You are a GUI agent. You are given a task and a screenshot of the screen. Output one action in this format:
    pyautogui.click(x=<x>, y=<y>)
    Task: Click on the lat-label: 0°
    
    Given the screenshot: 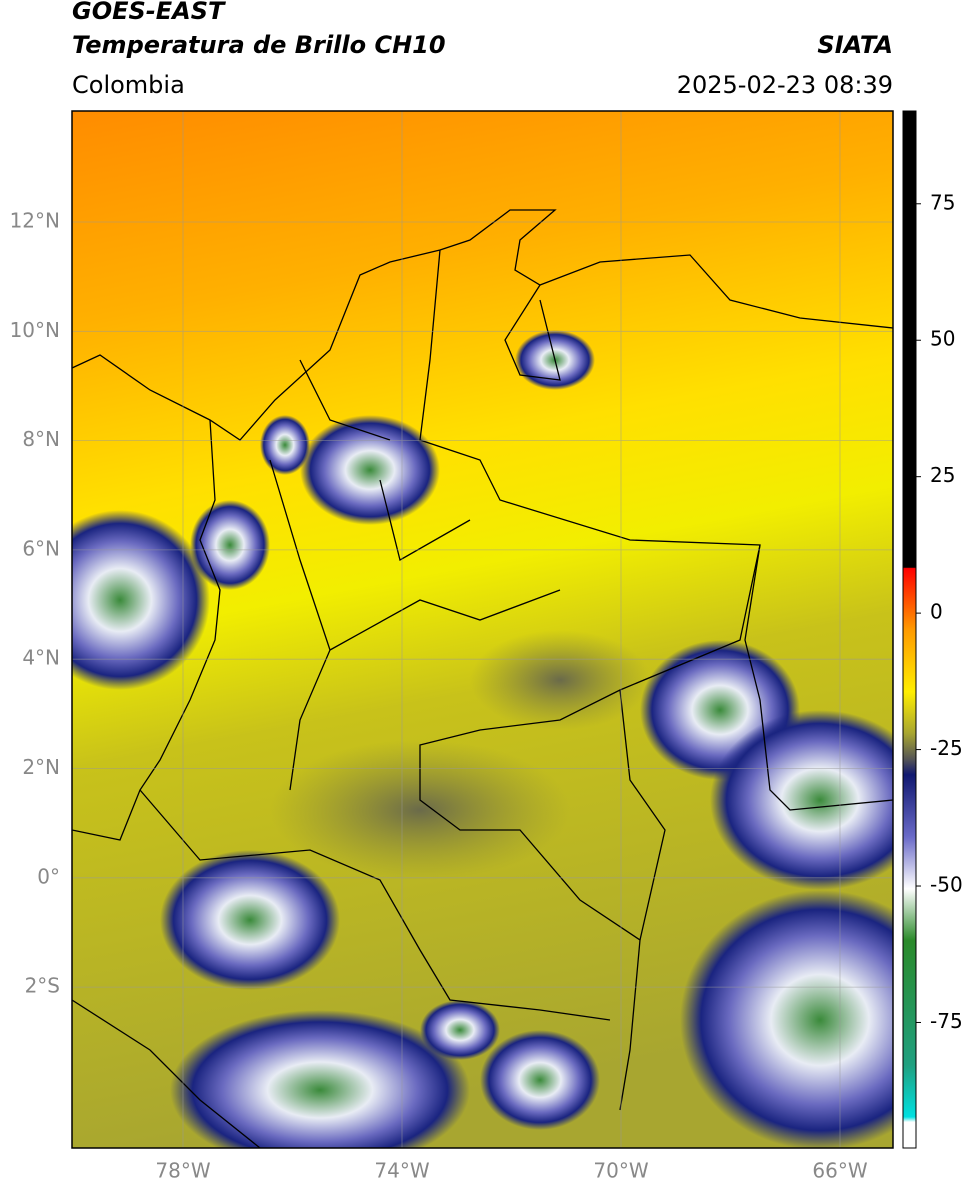 What is the action you would take?
    pyautogui.click(x=48, y=876)
    